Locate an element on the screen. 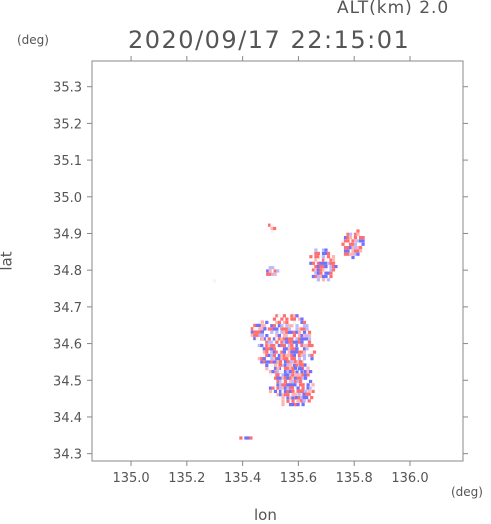  y-tick-label: 34.5 is located at coordinates (67, 381).